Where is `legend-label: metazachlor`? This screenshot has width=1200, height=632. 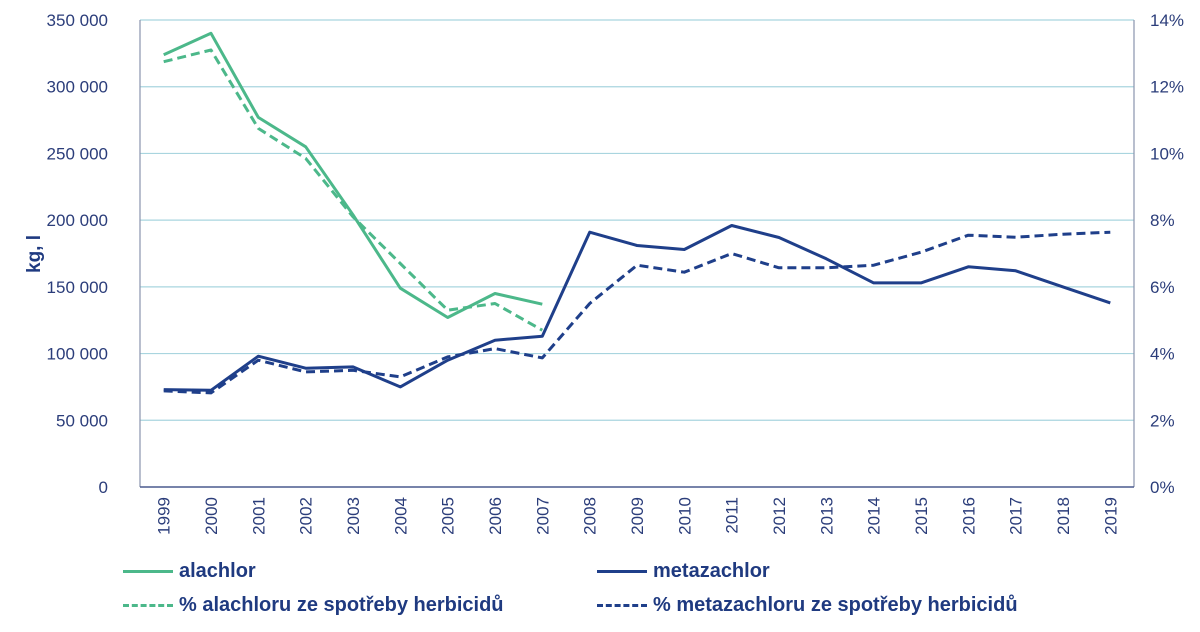
legend-label: metazachlor is located at coordinates (711, 571).